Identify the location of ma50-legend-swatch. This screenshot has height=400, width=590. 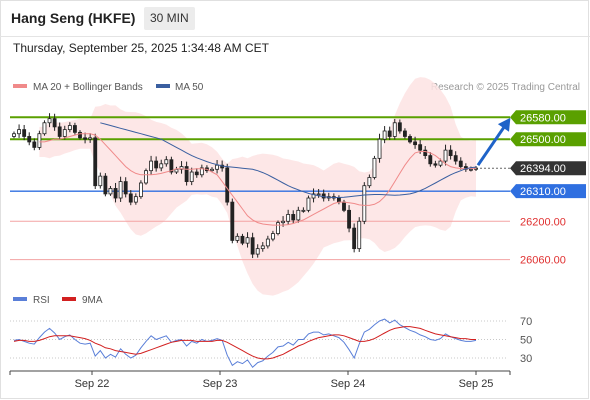
(163, 86).